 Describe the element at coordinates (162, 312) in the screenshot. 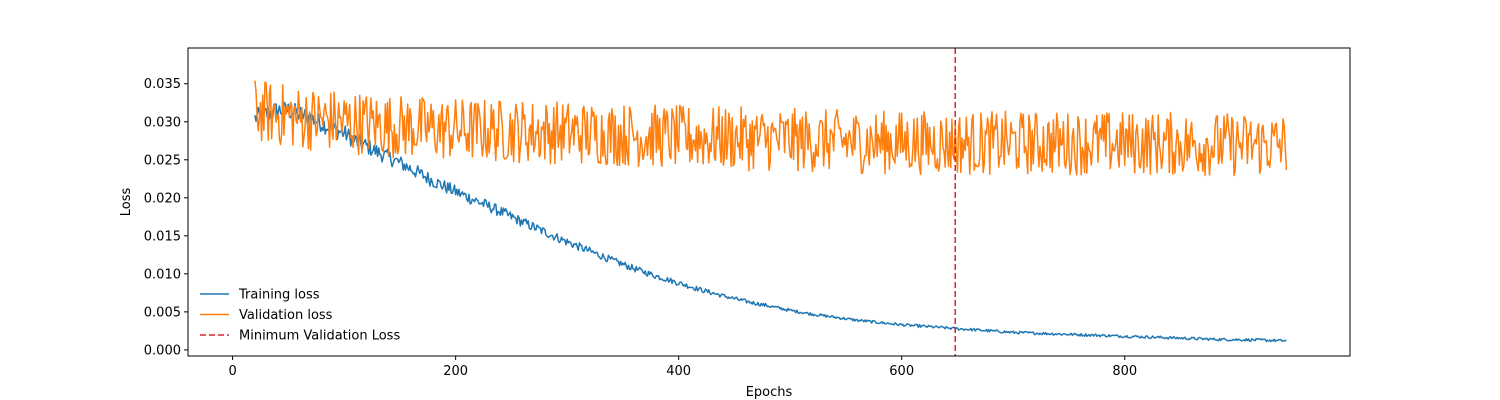

I see `y-tick-label: 0.005` at that location.